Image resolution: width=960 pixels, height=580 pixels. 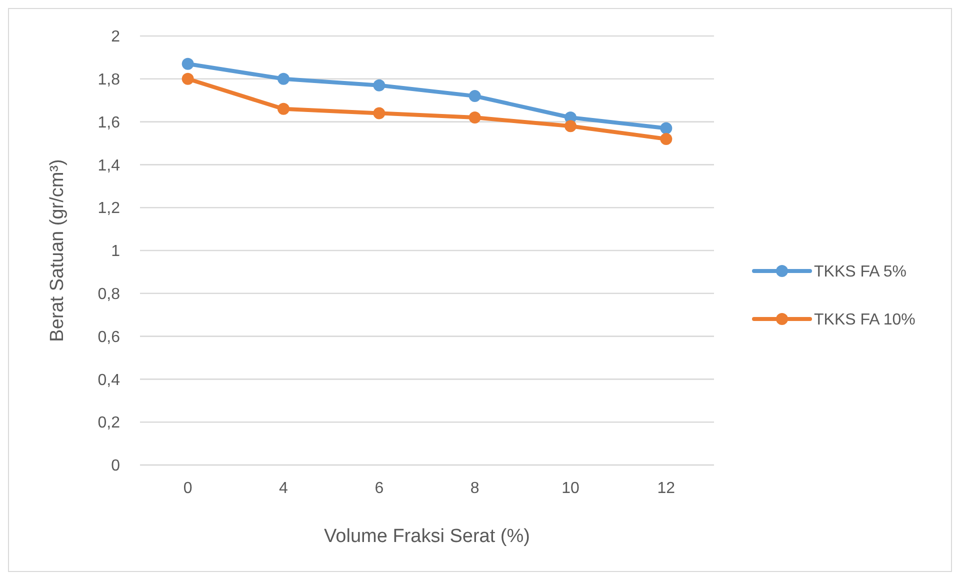 What do you see at coordinates (666, 488) in the screenshot?
I see `x-tick-label: 12` at bounding box center [666, 488].